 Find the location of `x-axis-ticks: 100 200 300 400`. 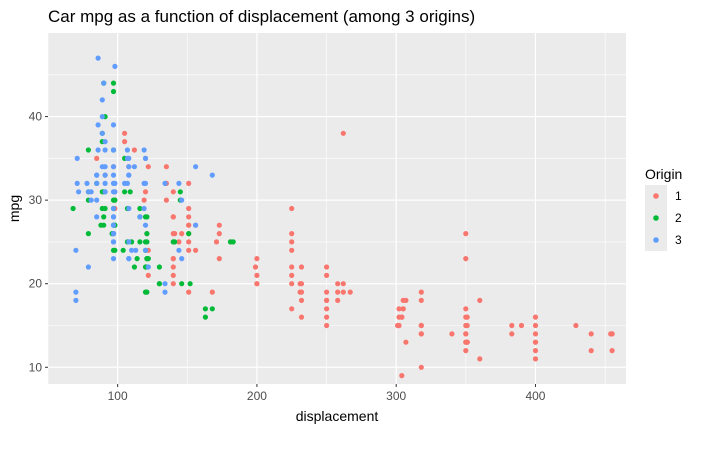

x-axis-ticks: 100 200 300 400 is located at coordinates (327, 393).